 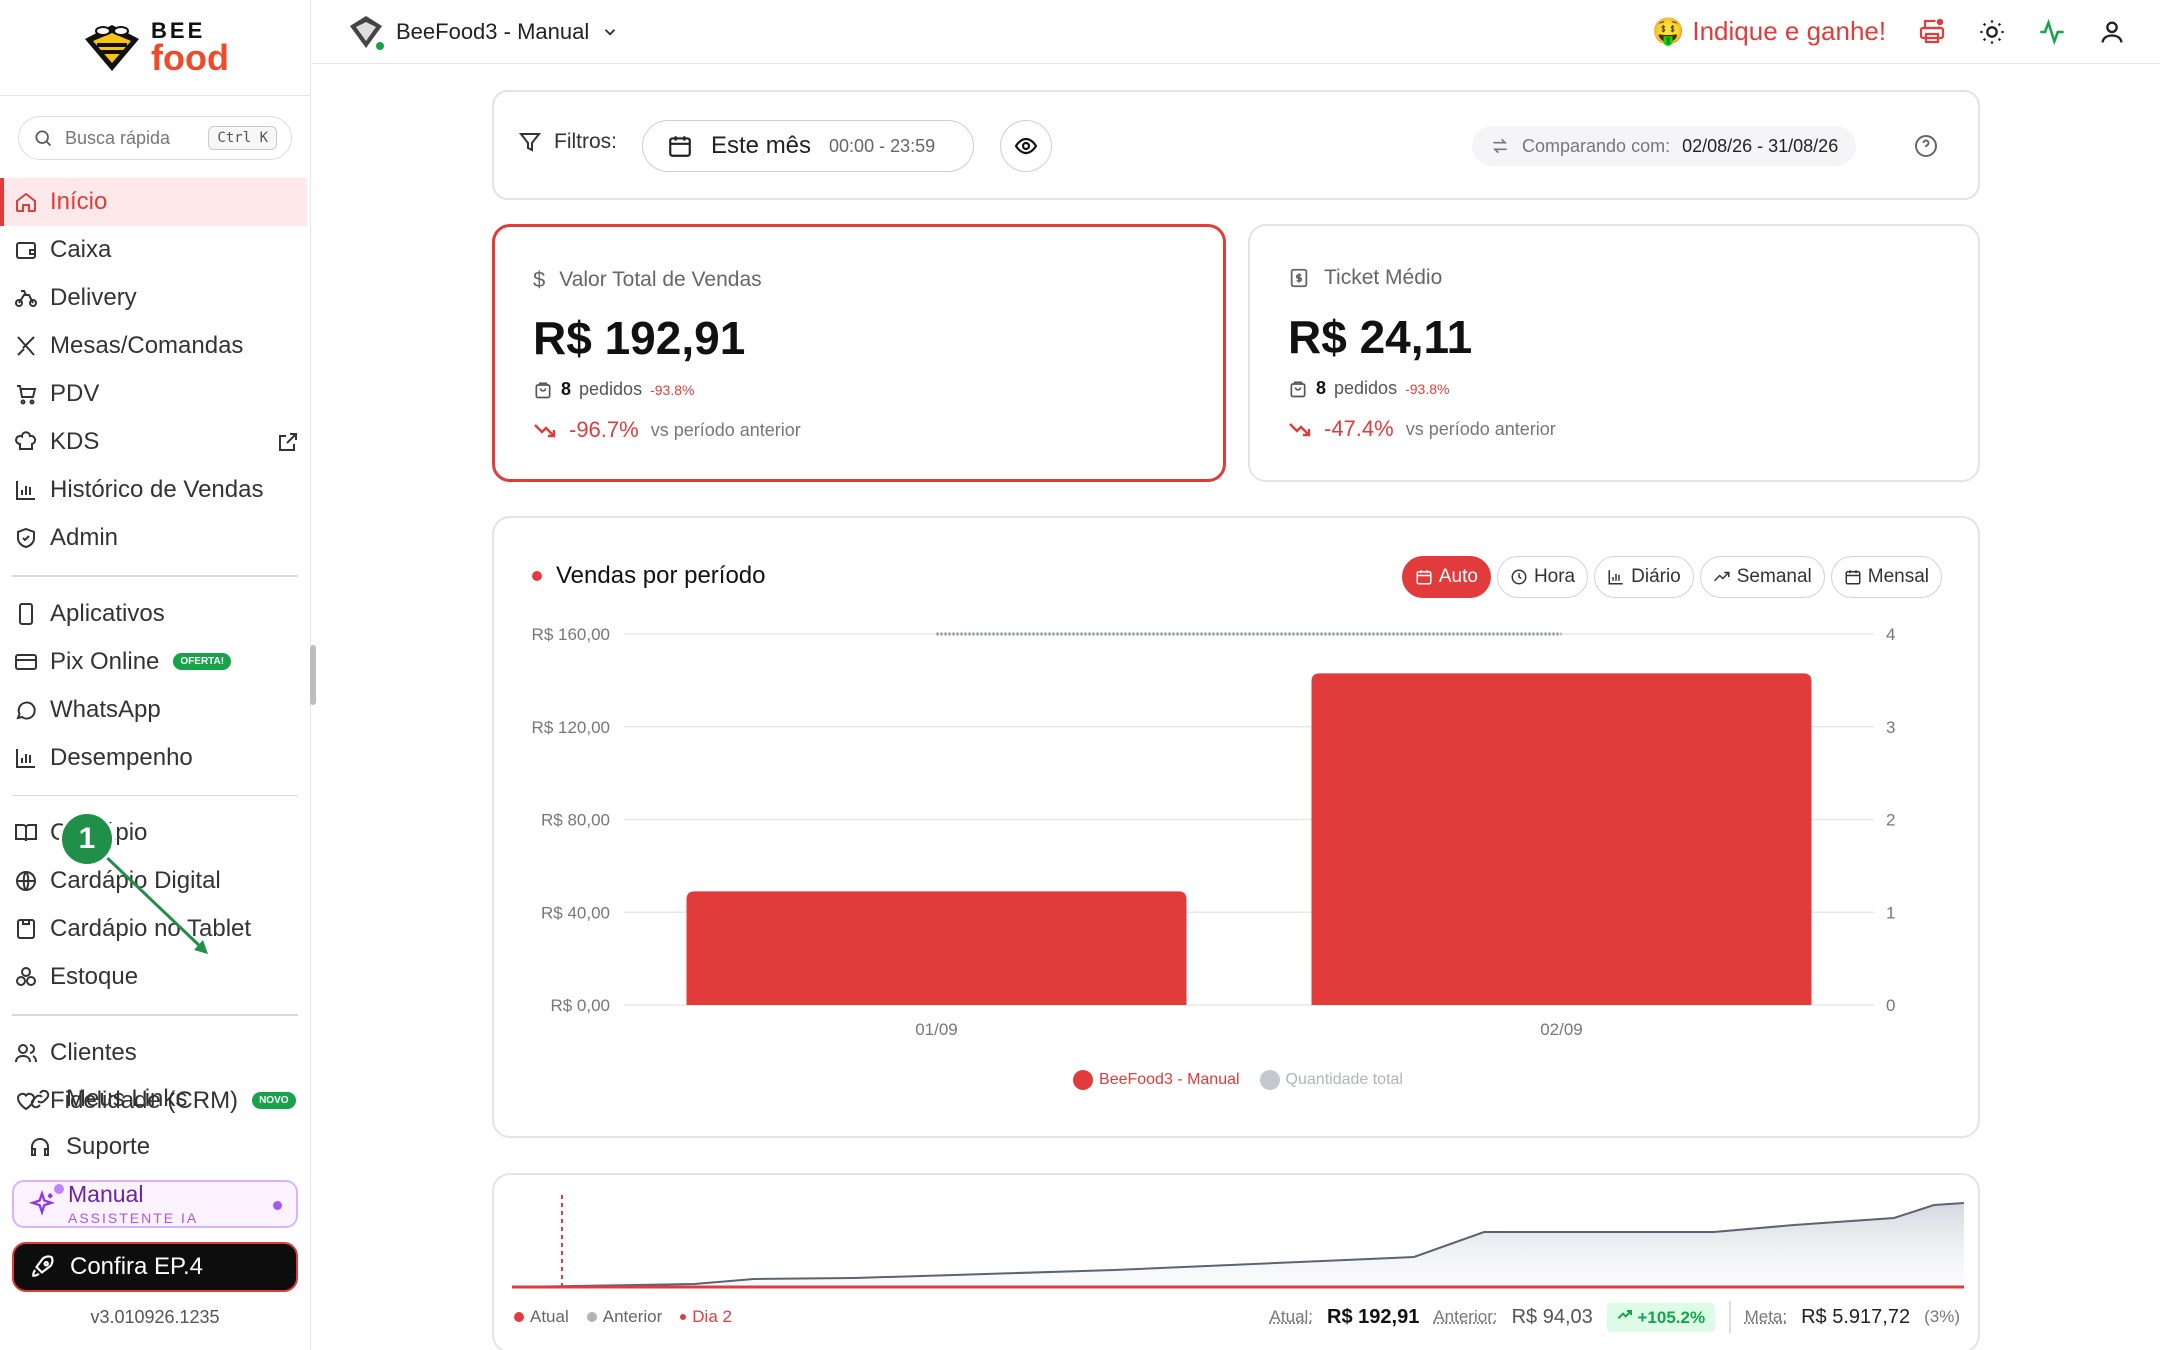 What do you see at coordinates (155, 833) in the screenshot?
I see `sidebar-item-cardapio: Cardápio` at bounding box center [155, 833].